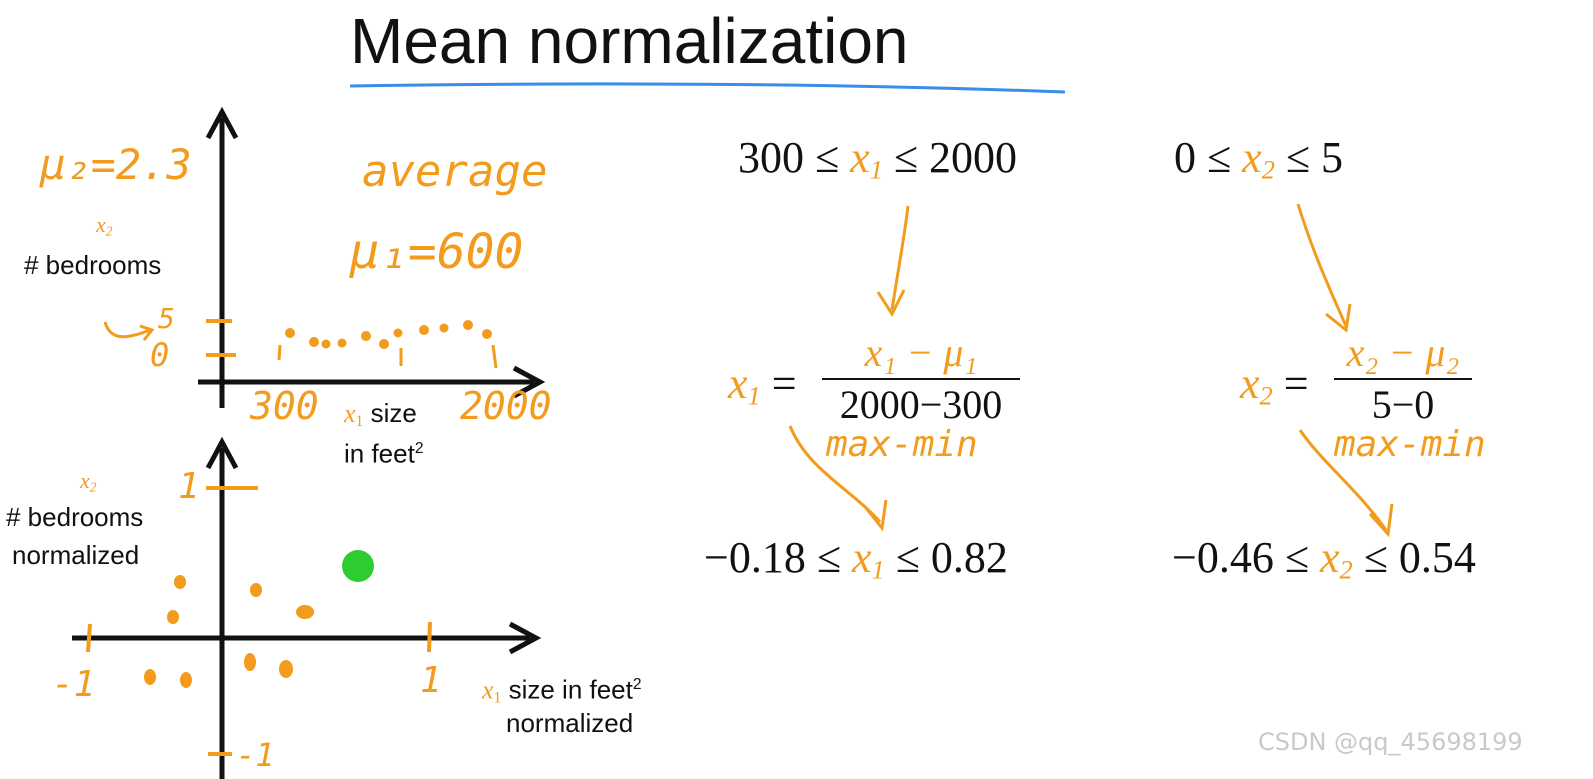 The width and height of the screenshot is (1593, 779). Describe the element at coordinates (429, 637) in the screenshot. I see `bottom-tick-x1` at that location.